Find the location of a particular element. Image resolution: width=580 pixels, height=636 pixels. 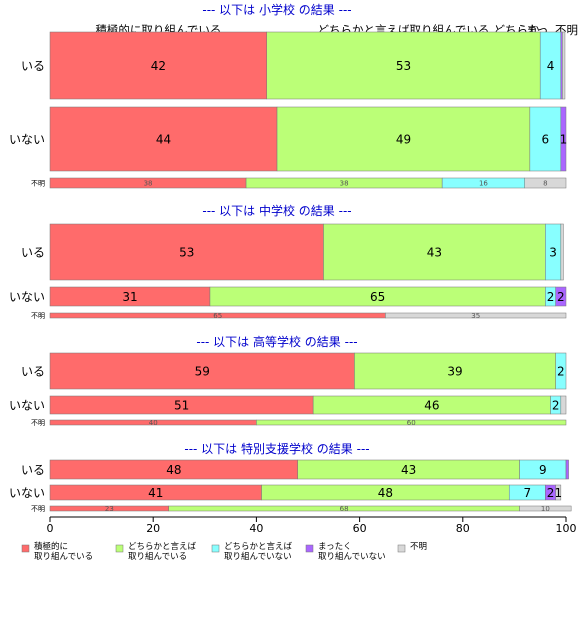

data-label: 3 is located at coordinates (553, 253).